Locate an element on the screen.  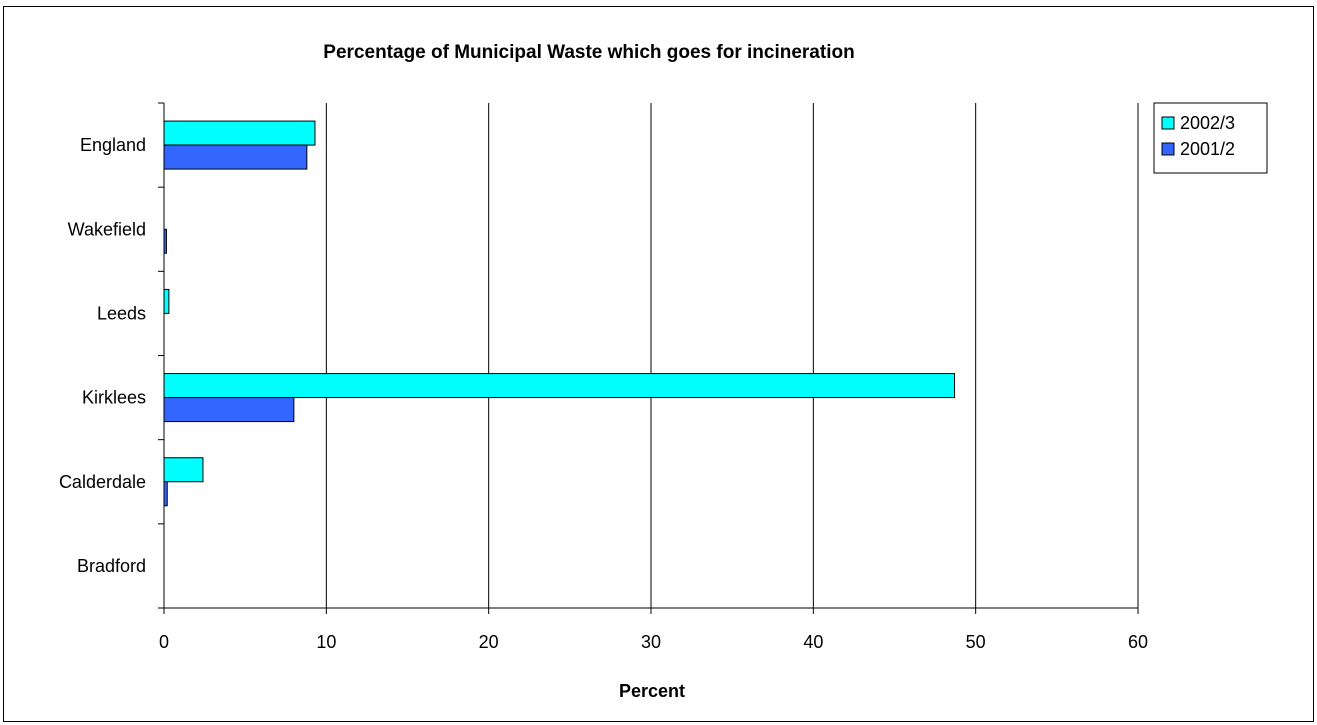
category-label: Leeds is located at coordinates (121, 313).